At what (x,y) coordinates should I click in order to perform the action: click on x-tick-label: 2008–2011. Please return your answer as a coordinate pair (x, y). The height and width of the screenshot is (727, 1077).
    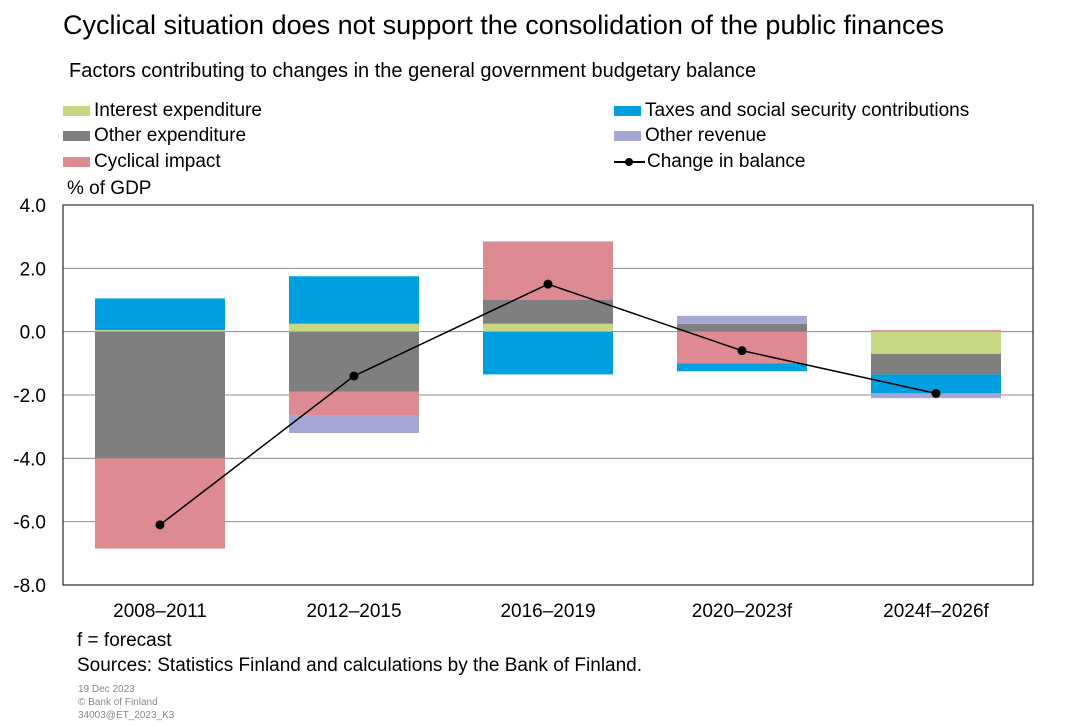
    Looking at the image, I should click on (160, 611).